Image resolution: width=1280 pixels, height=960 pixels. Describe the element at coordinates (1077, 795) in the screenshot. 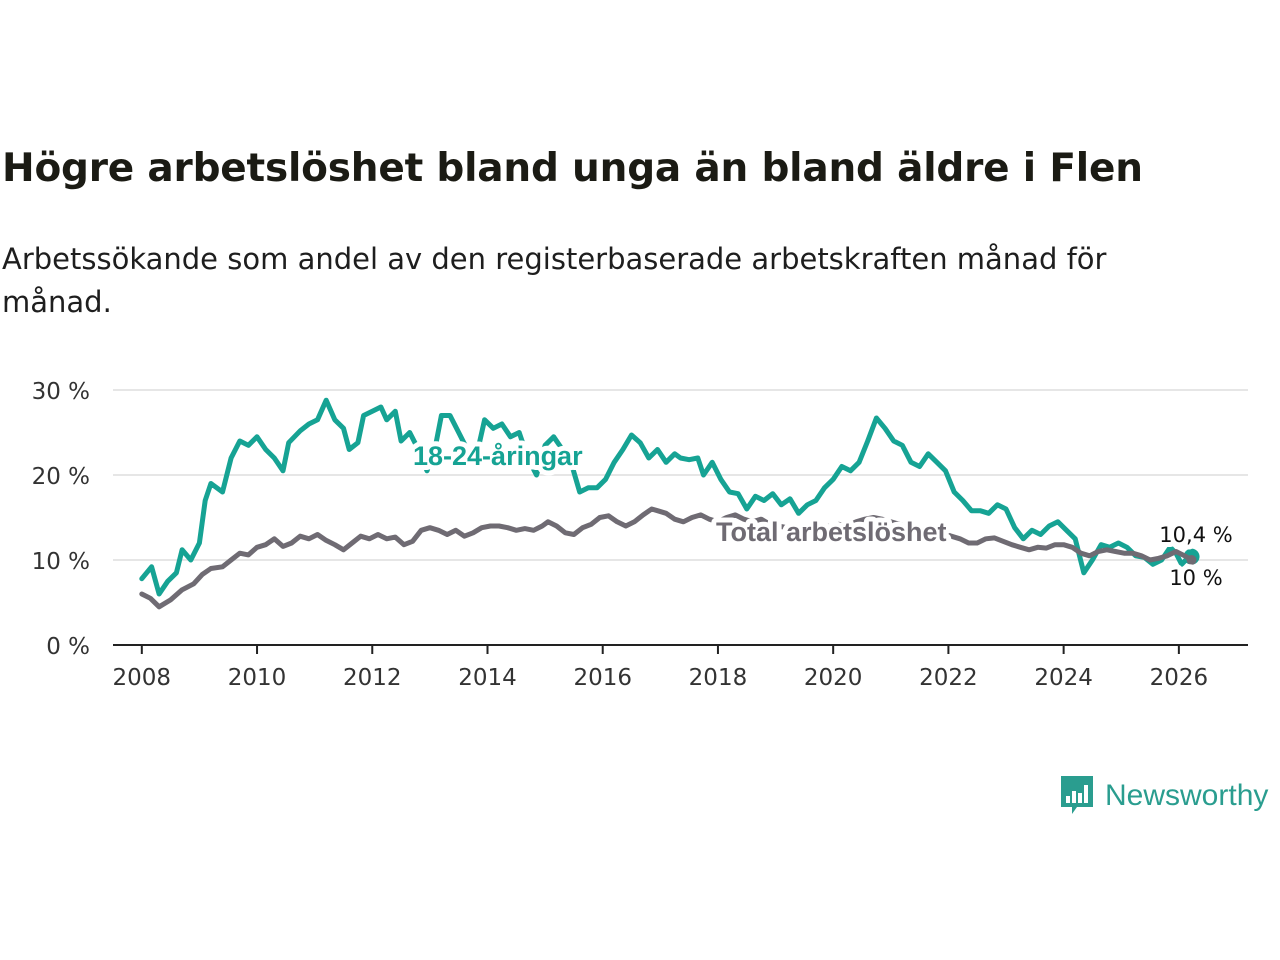

I see `newsworthy-logo-icon` at that location.